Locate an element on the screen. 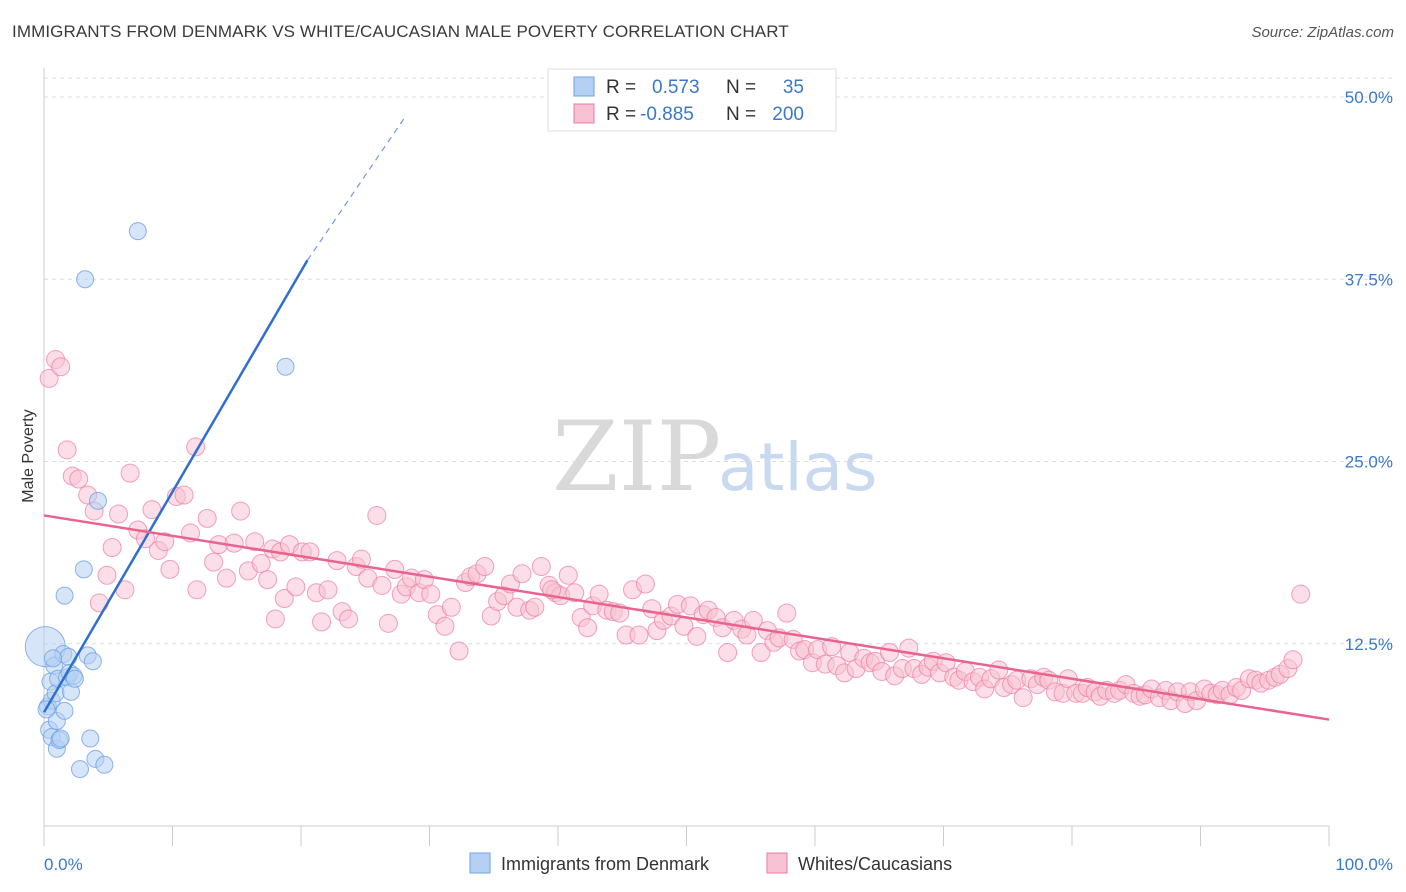  legend-r-value-1: 0.573 is located at coordinates (676, 87).